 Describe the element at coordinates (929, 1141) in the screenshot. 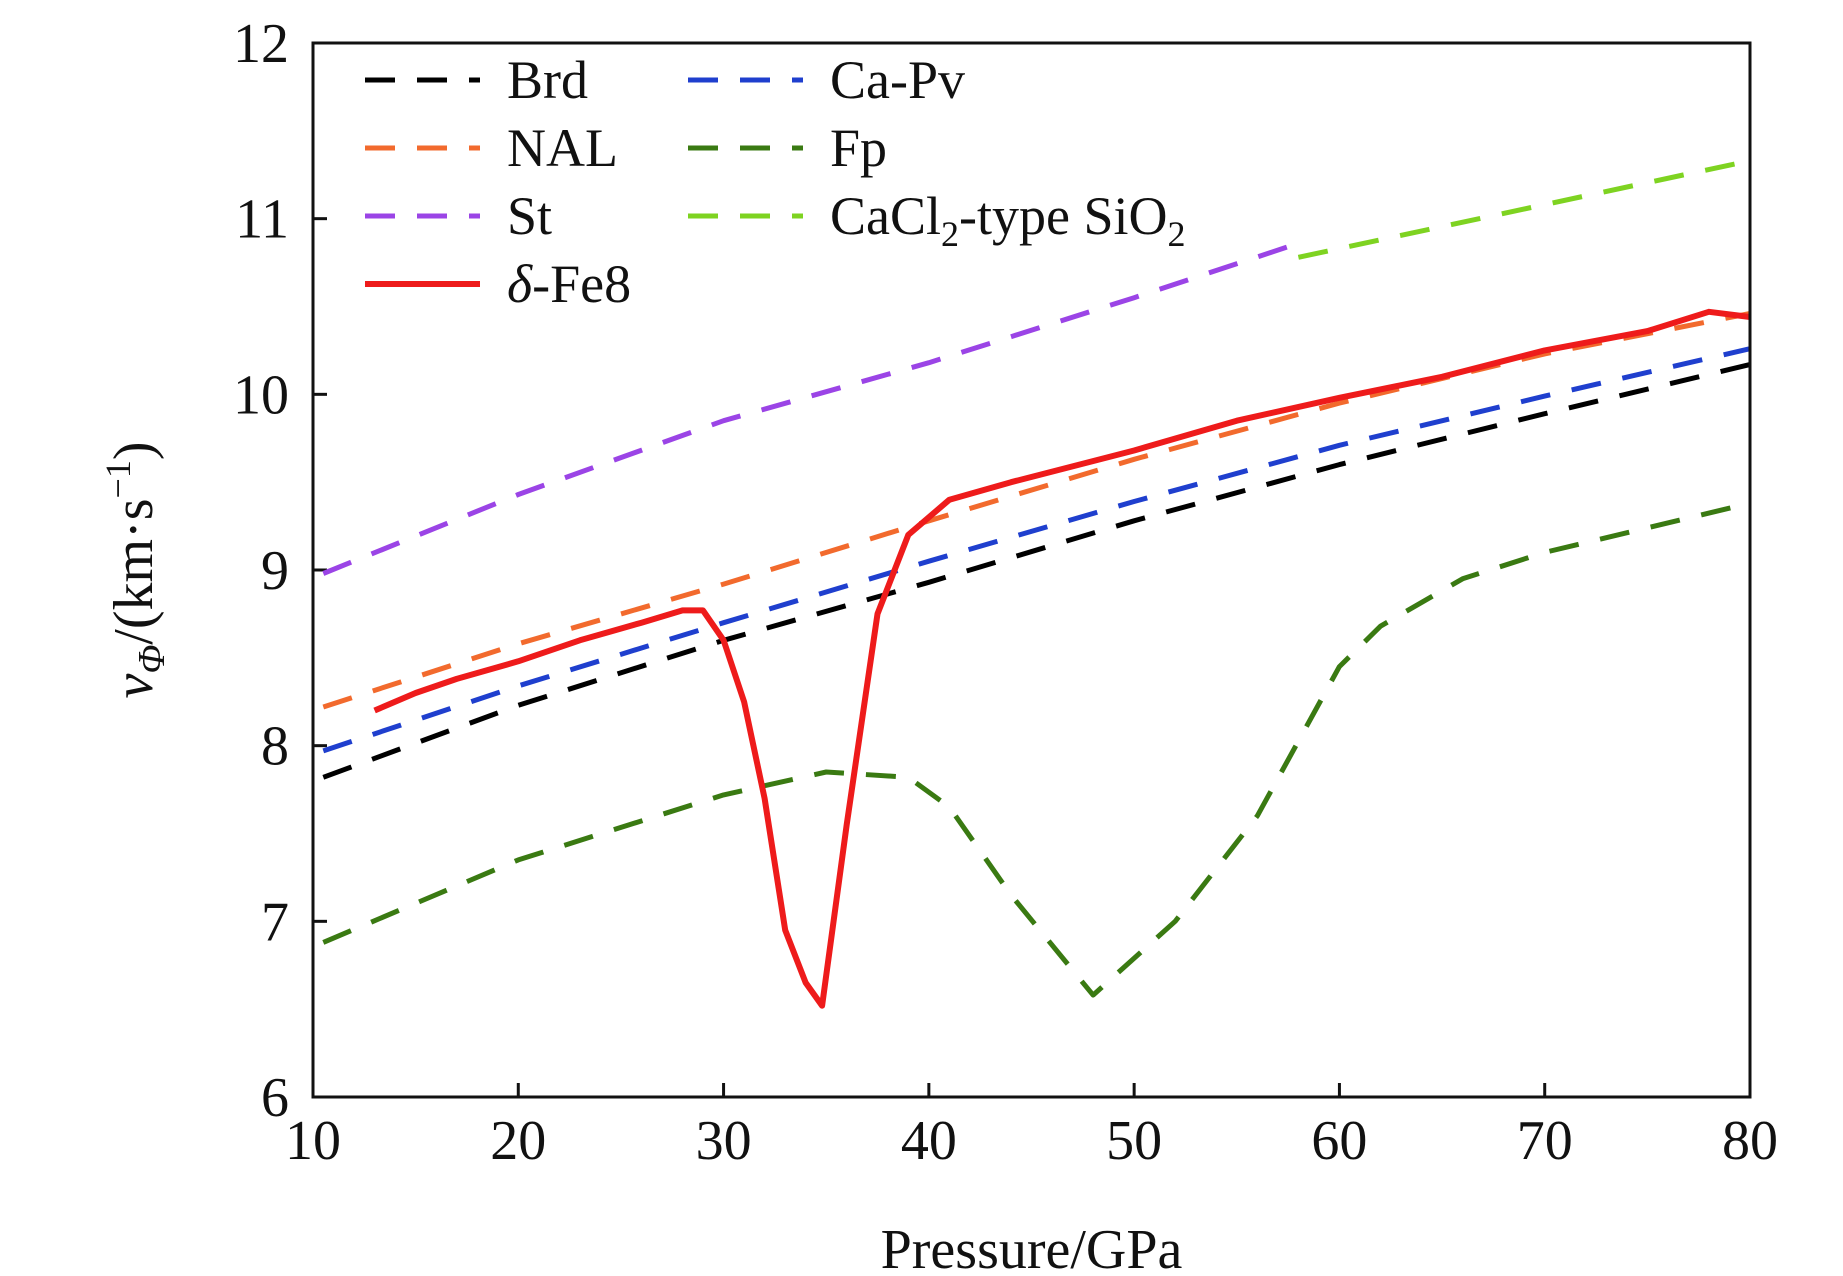

I see `x-tick-label: 40` at that location.